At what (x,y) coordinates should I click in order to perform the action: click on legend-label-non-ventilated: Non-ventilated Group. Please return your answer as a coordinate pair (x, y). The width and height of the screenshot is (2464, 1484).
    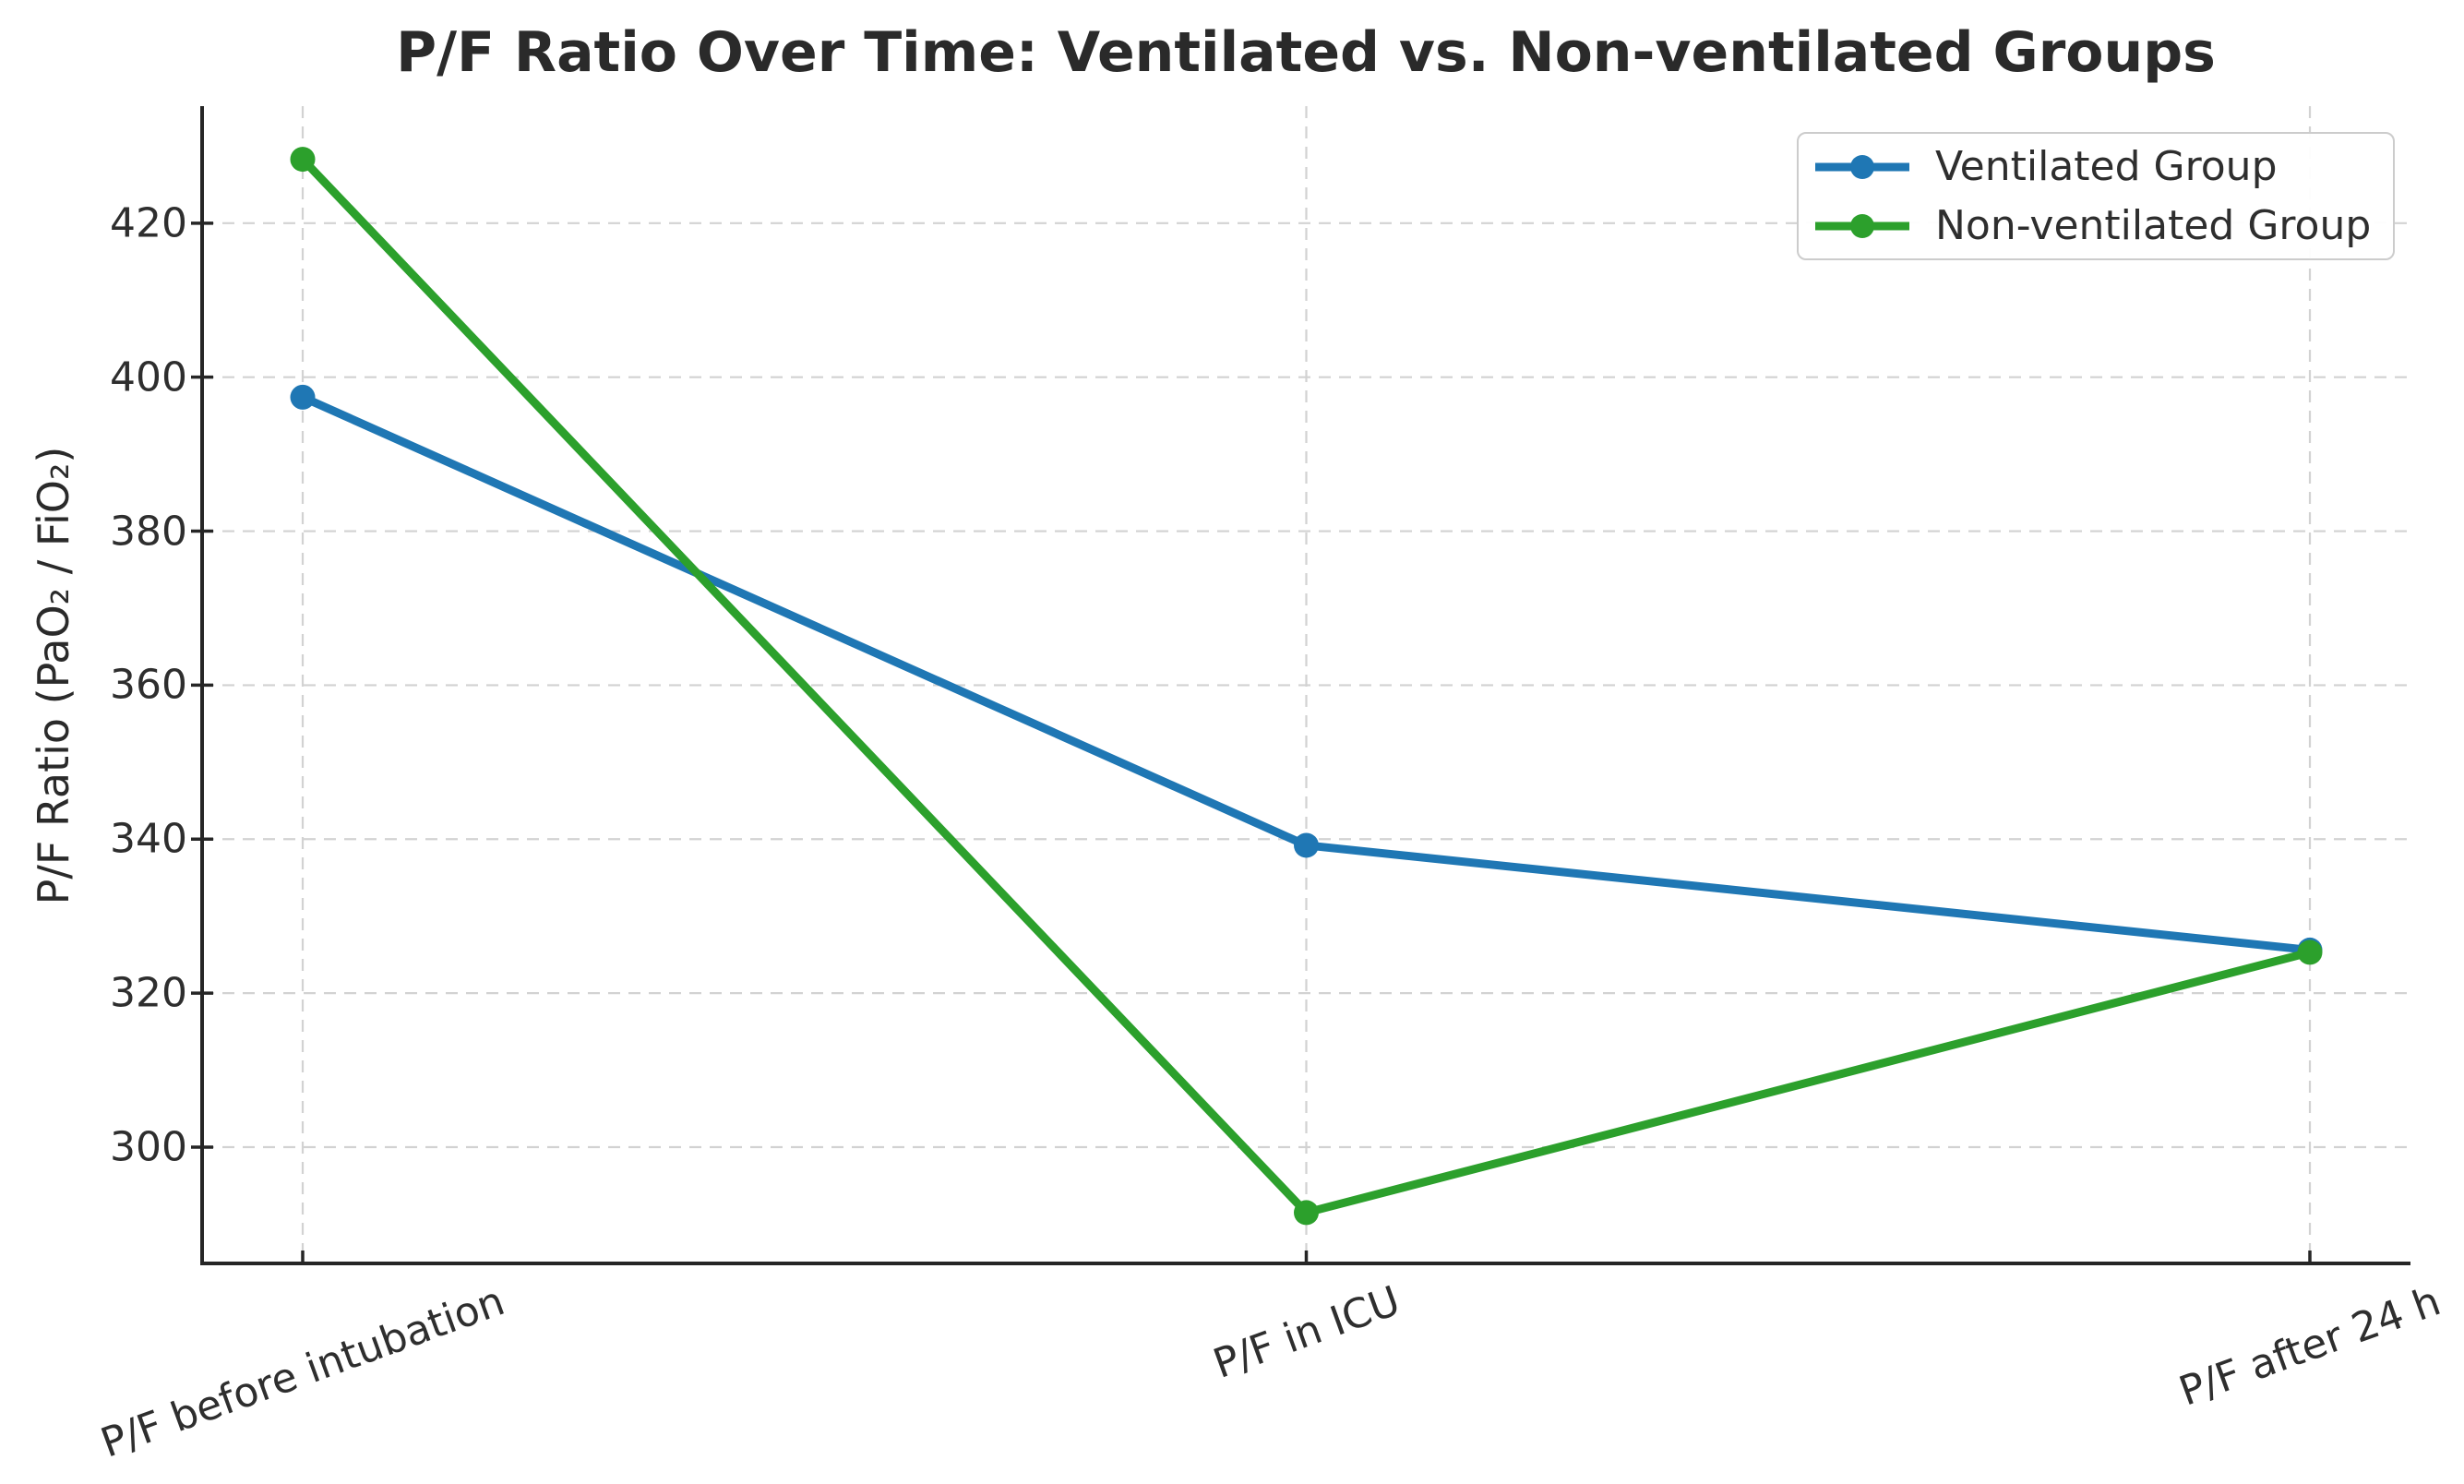
    Looking at the image, I should click on (2153, 225).